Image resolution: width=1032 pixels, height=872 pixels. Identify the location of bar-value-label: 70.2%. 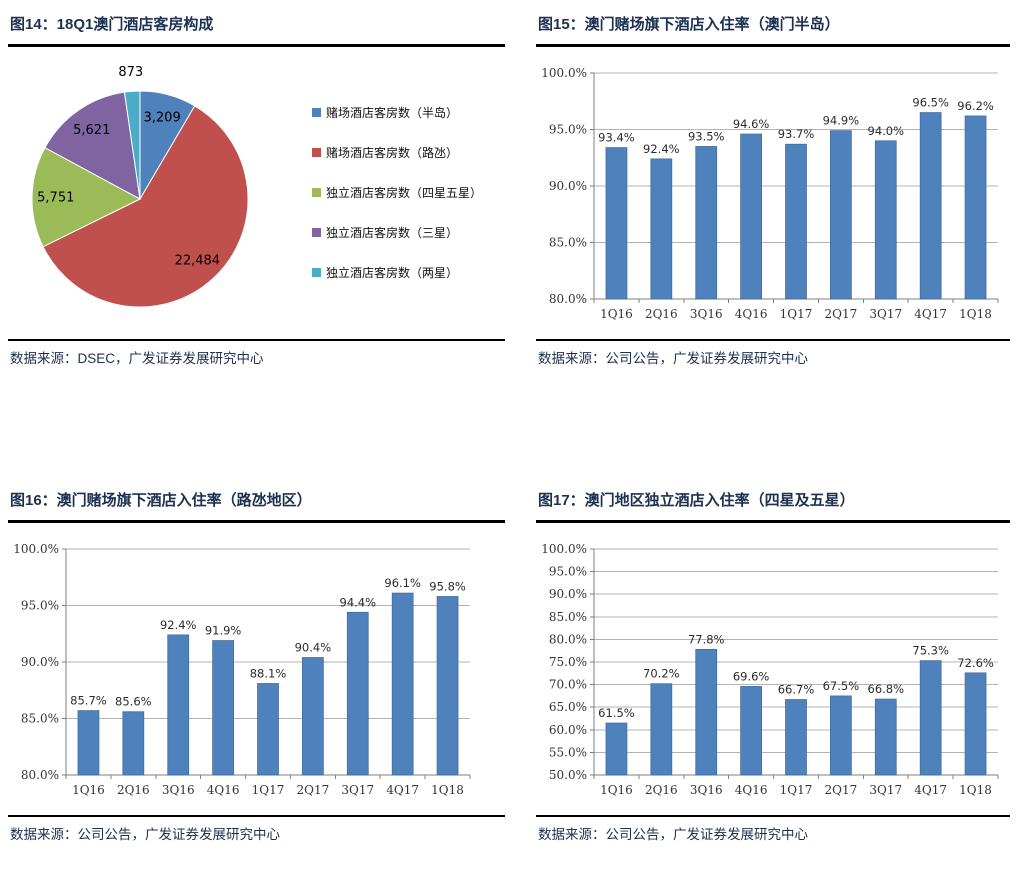
(661, 674).